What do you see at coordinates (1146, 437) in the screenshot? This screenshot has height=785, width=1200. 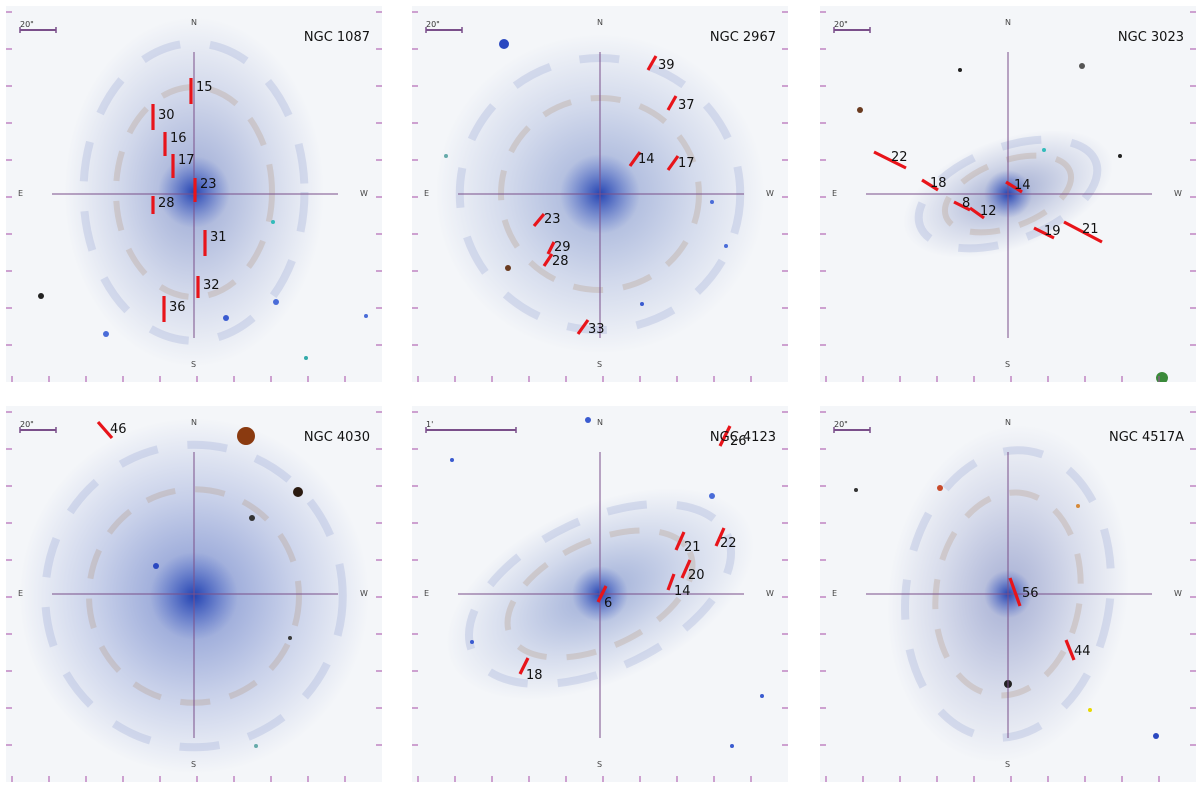 I see `galaxy-name: NGC 4517A` at bounding box center [1146, 437].